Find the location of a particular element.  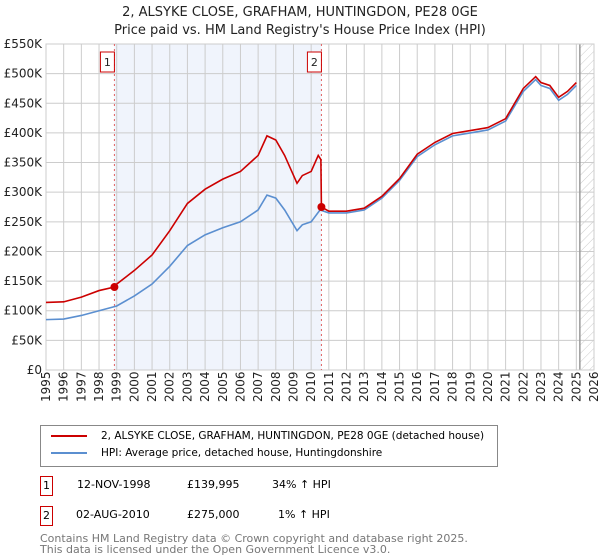

x-tick-label: 2007 is located at coordinates (258, 386).